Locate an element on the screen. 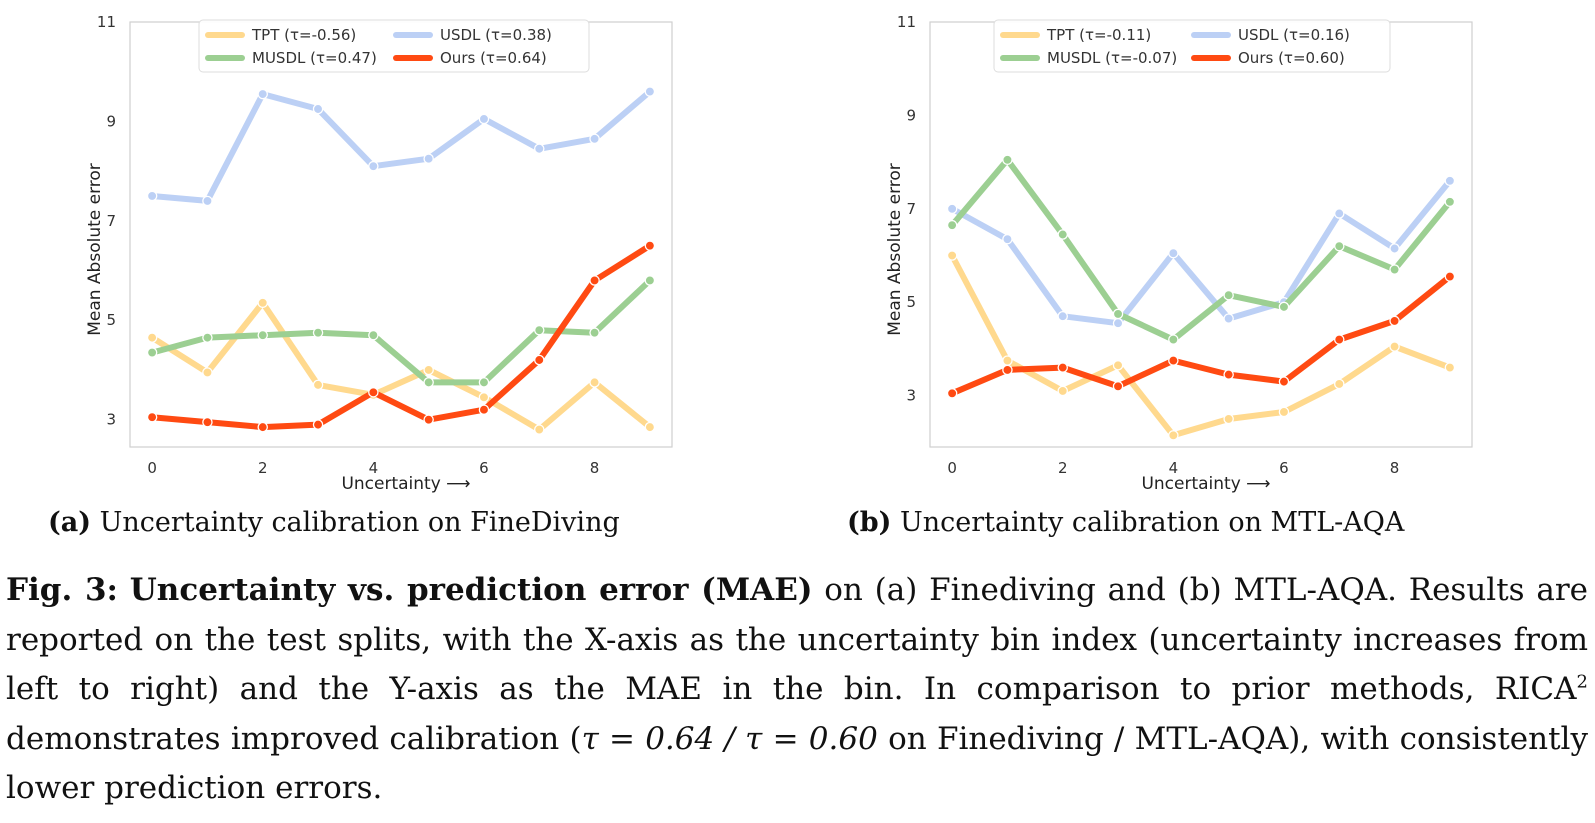  legend-label: MUSDL (τ=0.47) is located at coordinates (314, 58).